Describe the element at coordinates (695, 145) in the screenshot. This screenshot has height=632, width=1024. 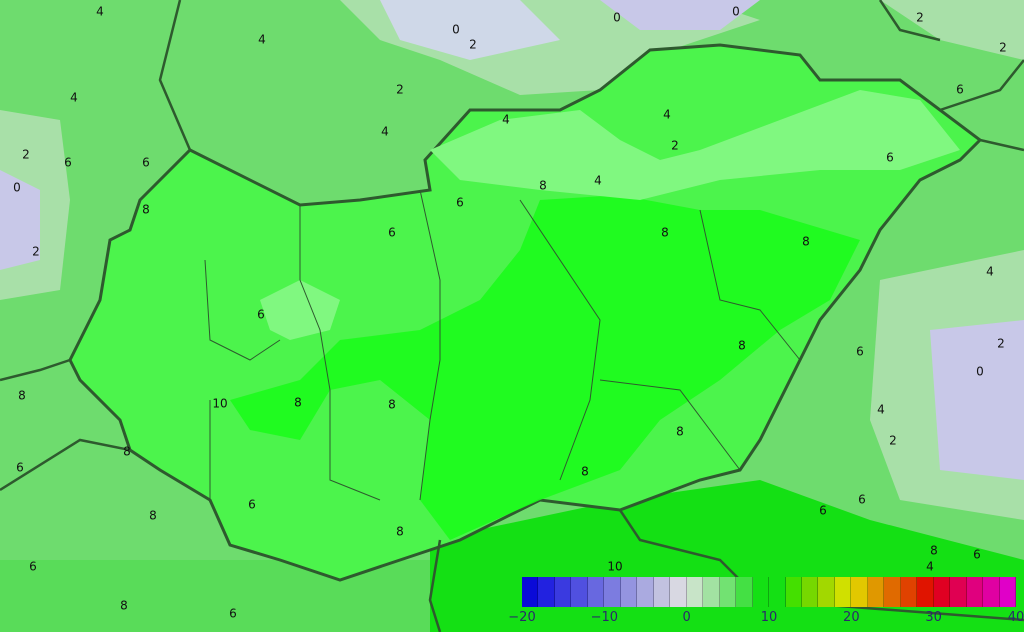
I see `cool-patch-north` at that location.